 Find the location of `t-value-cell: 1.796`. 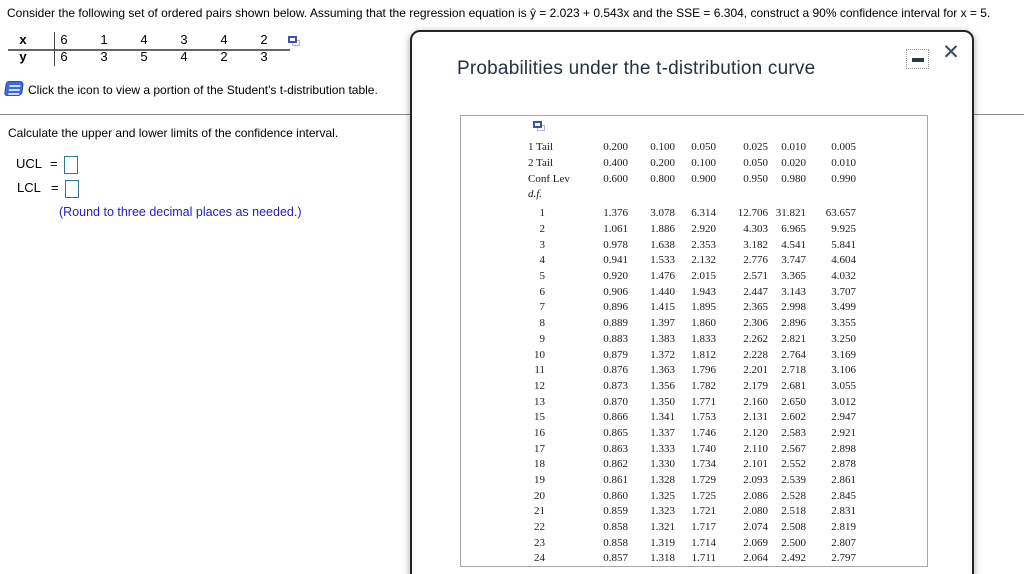

t-value-cell: 1.796 is located at coordinates (703, 370).